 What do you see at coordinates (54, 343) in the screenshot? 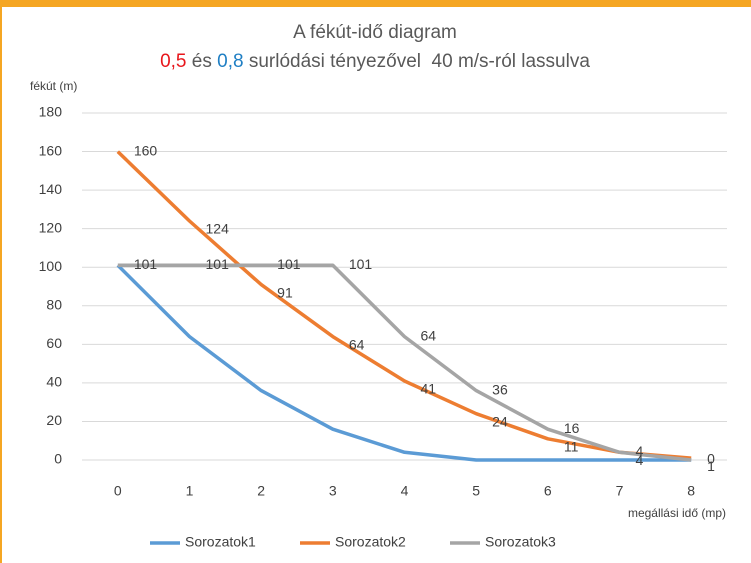
I see `y-tick-label: 60` at bounding box center [54, 343].